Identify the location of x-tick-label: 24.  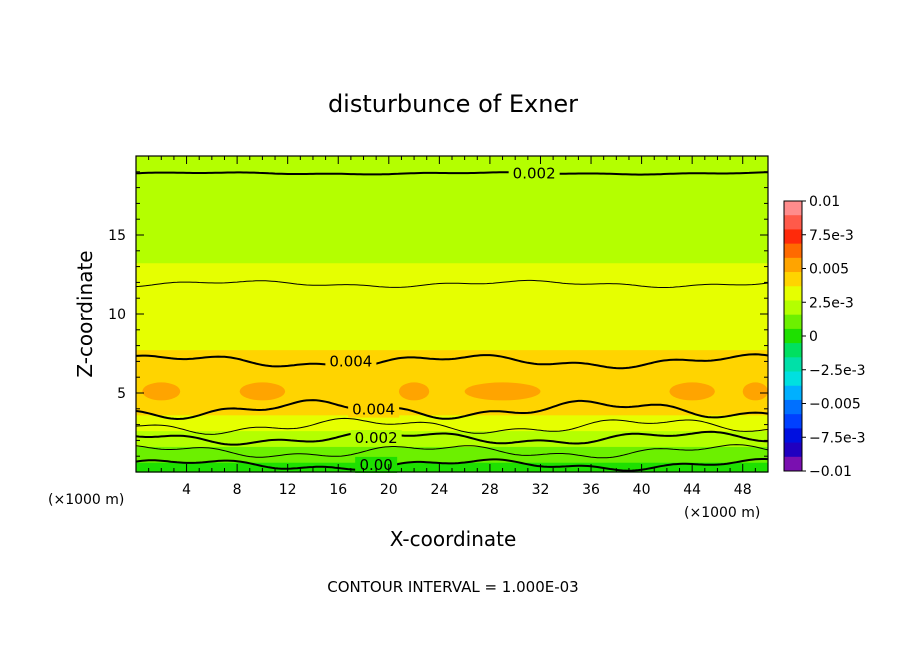
(439, 490).